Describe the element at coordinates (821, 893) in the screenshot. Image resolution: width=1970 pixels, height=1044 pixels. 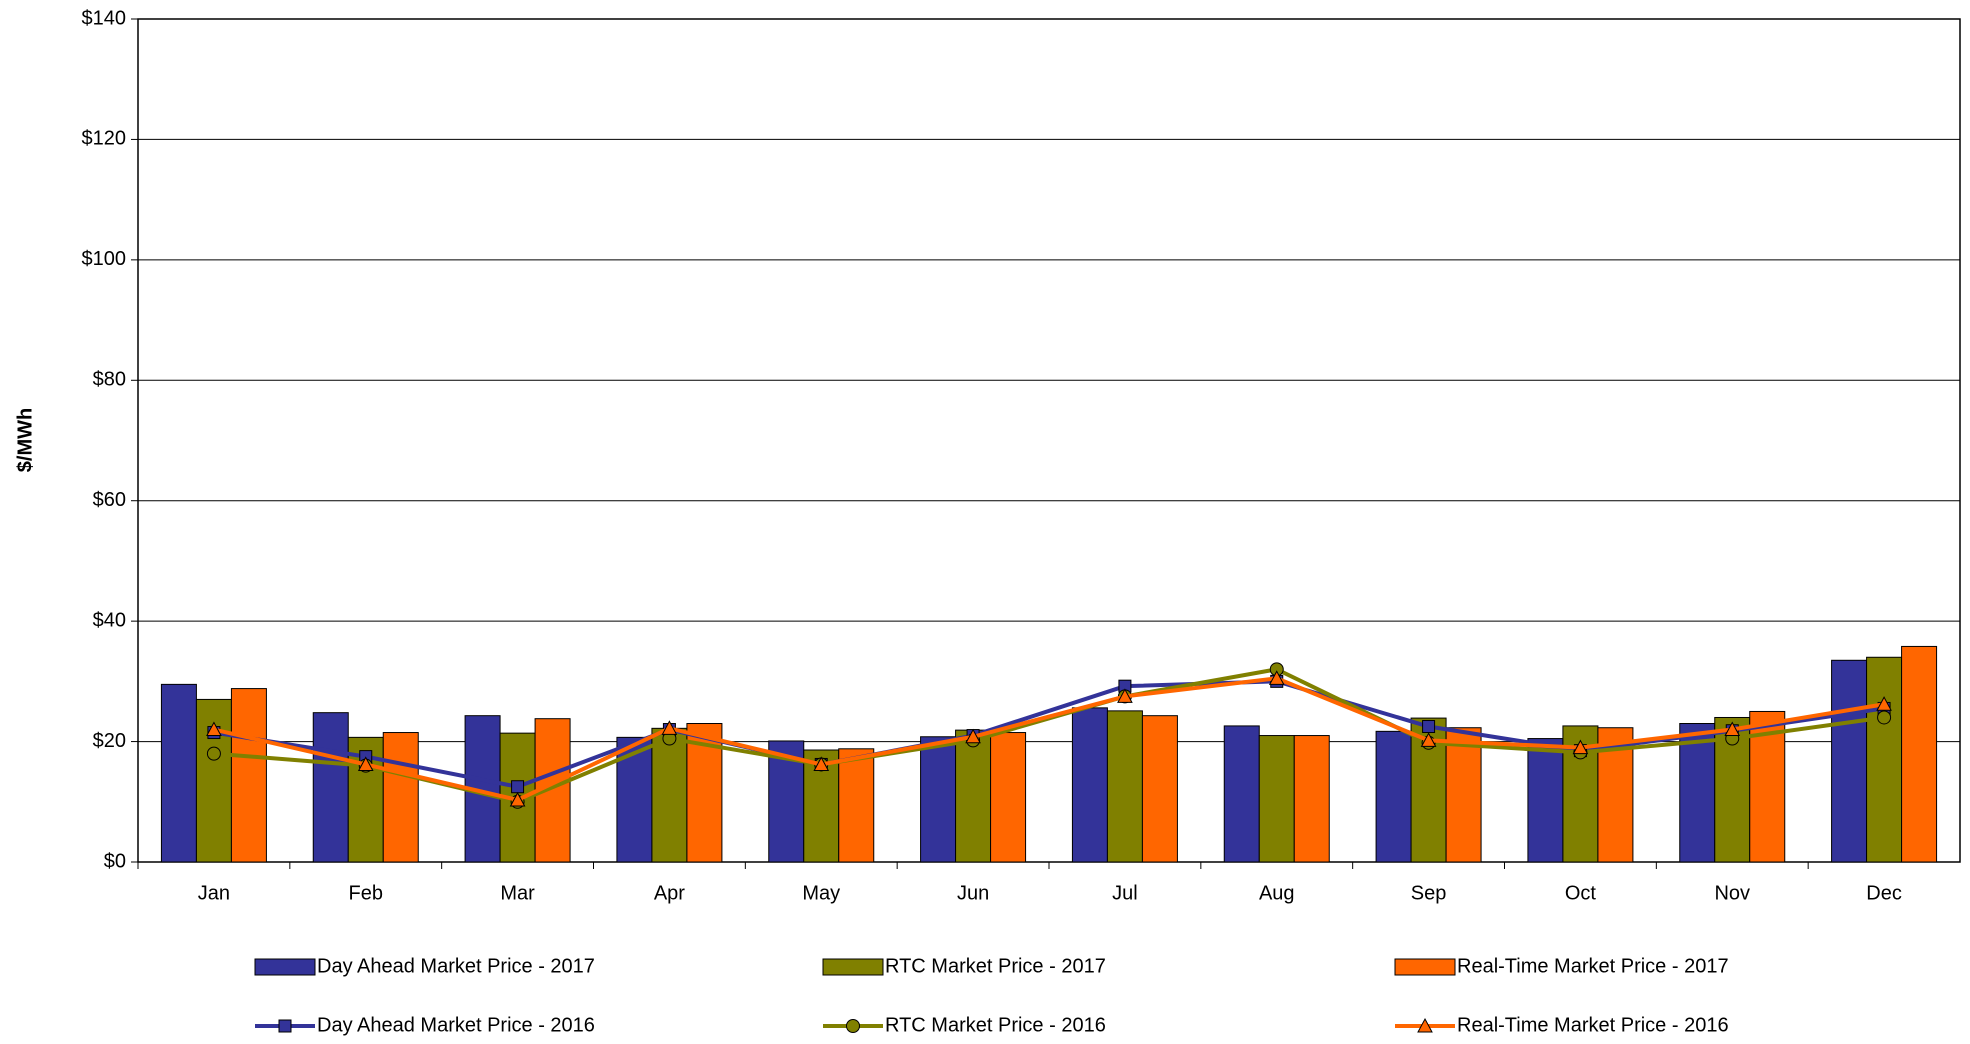
I see `x-tick-label: May` at that location.